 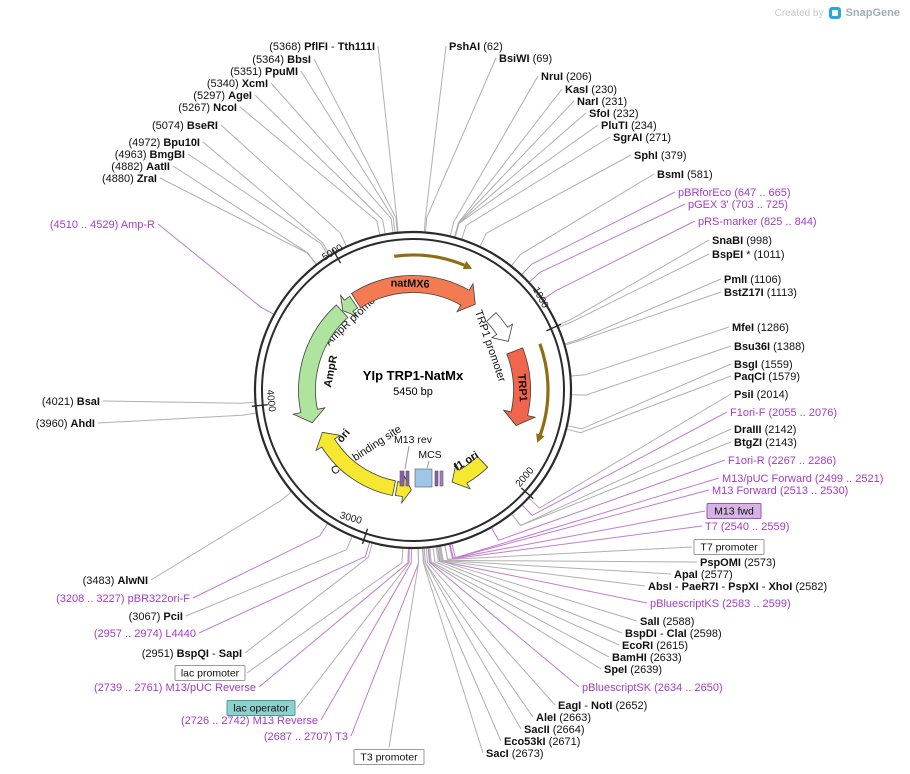 What do you see at coordinates (467, 265) in the screenshot?
I see `feature-tef-promoter-arc-arrowhead` at bounding box center [467, 265].